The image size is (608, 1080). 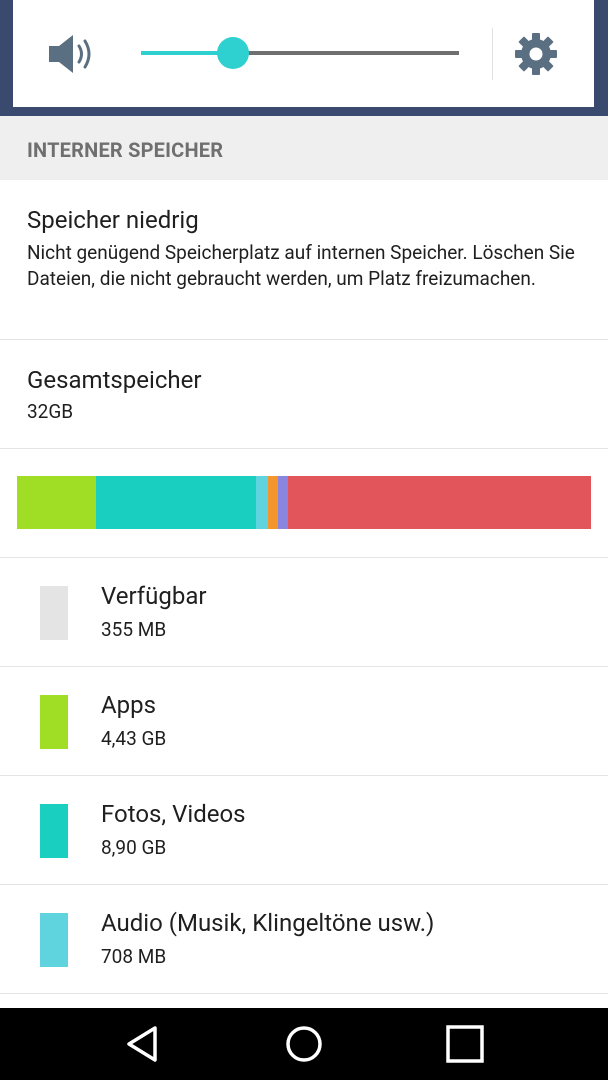 What do you see at coordinates (273, 502) in the screenshot?
I see `usage-segment-other-orange` at bounding box center [273, 502].